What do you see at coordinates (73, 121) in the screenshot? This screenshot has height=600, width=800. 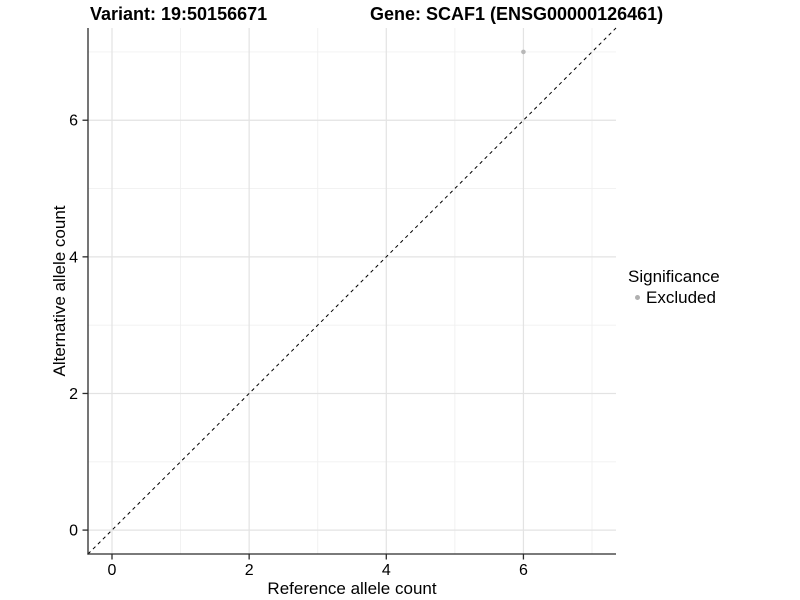 I see `y-tick-label: 6` at bounding box center [73, 121].